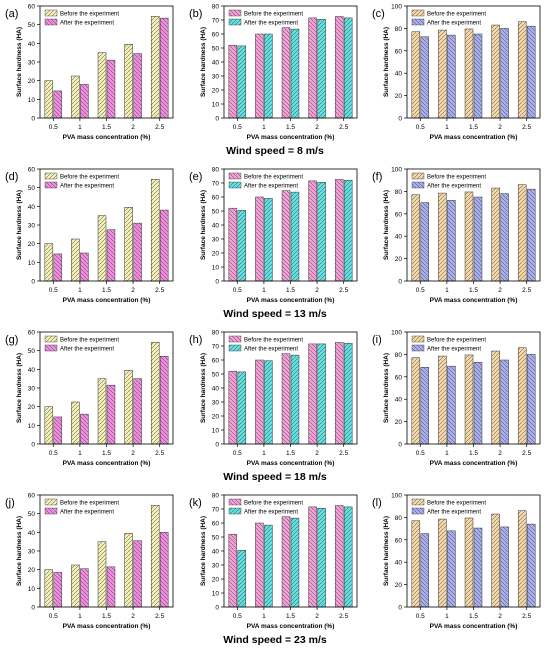 The image size is (550, 654). Describe the element at coordinates (195, 14) in the screenshot. I see `panel-label: (b)` at that location.